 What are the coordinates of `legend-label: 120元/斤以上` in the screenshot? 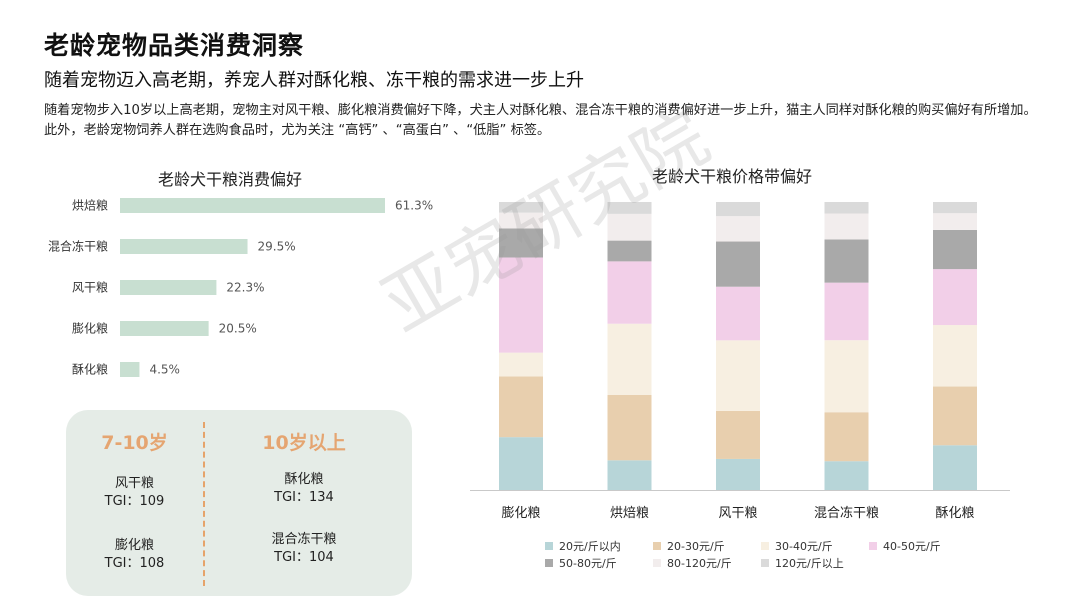 It's located at (809, 563).